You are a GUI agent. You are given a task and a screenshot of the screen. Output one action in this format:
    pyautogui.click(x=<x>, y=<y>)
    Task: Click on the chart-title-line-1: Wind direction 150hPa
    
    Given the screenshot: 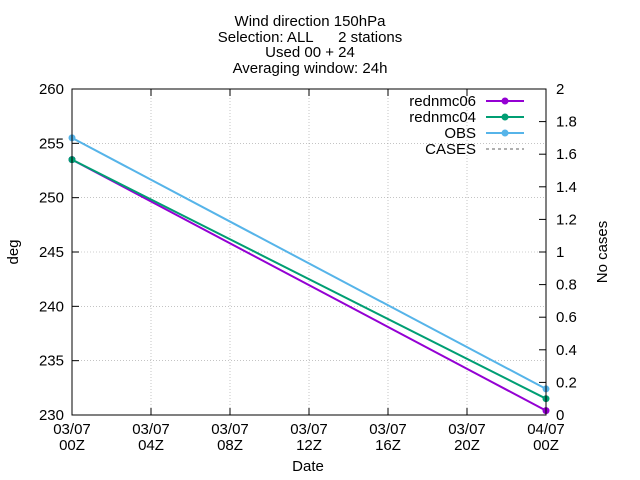 What is the action you would take?
    pyautogui.click(x=311, y=21)
    